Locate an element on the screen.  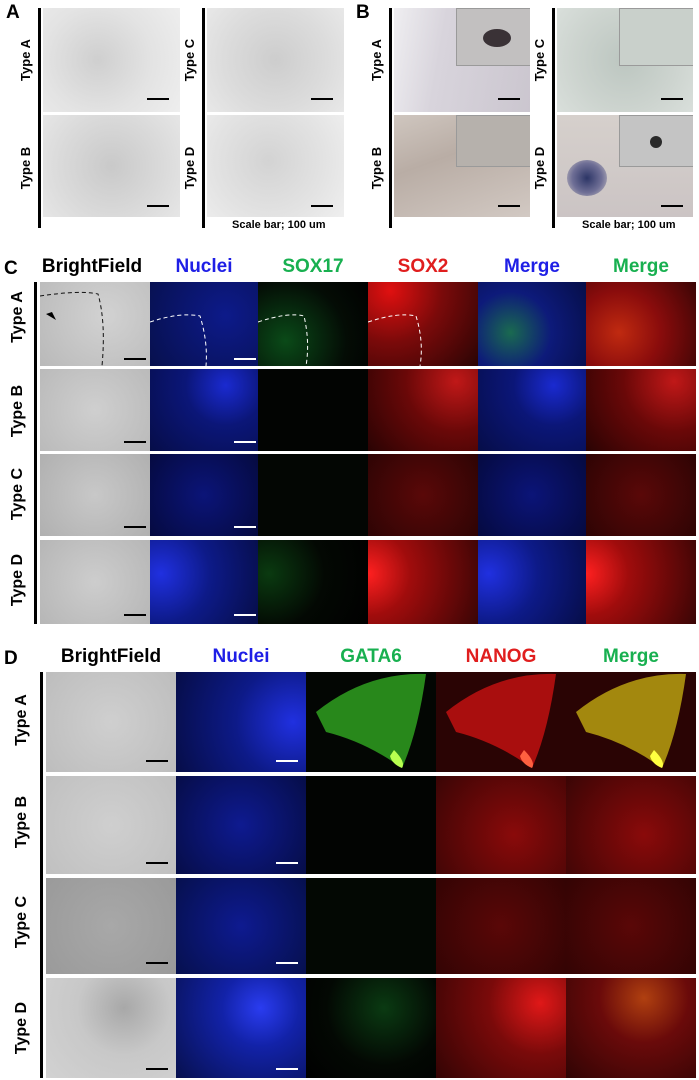
panel-c-type-b-sox2 is located at coordinates (423, 410).